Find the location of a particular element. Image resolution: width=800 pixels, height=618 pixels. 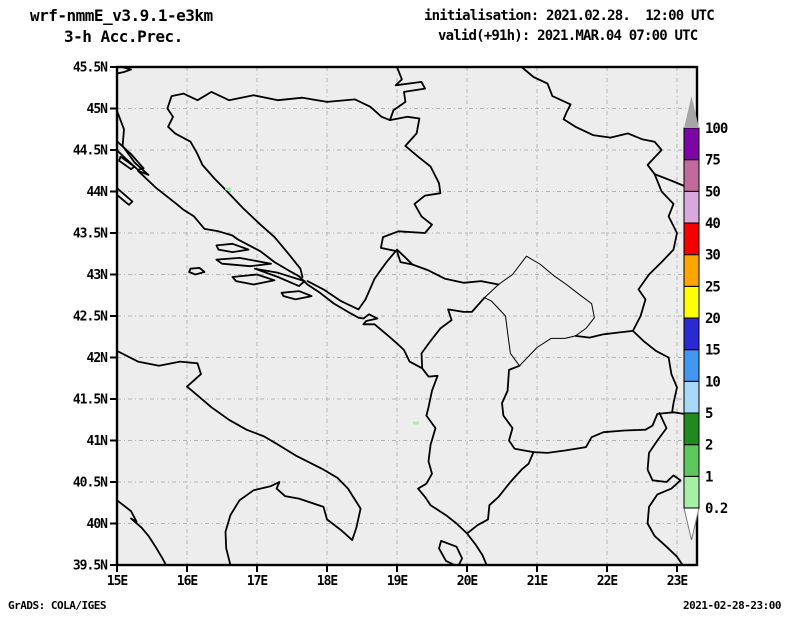

border-croatia-bosnia-west is located at coordinates (235, 184).